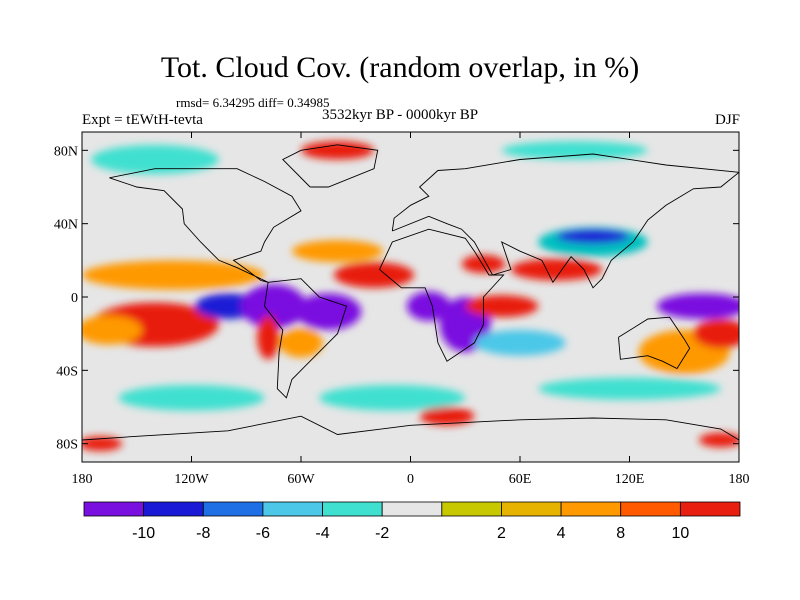 Image resolution: width=800 pixels, height=600 pixels. Describe the element at coordinates (66, 151) in the screenshot. I see `y-tick-label: 80N` at that location.